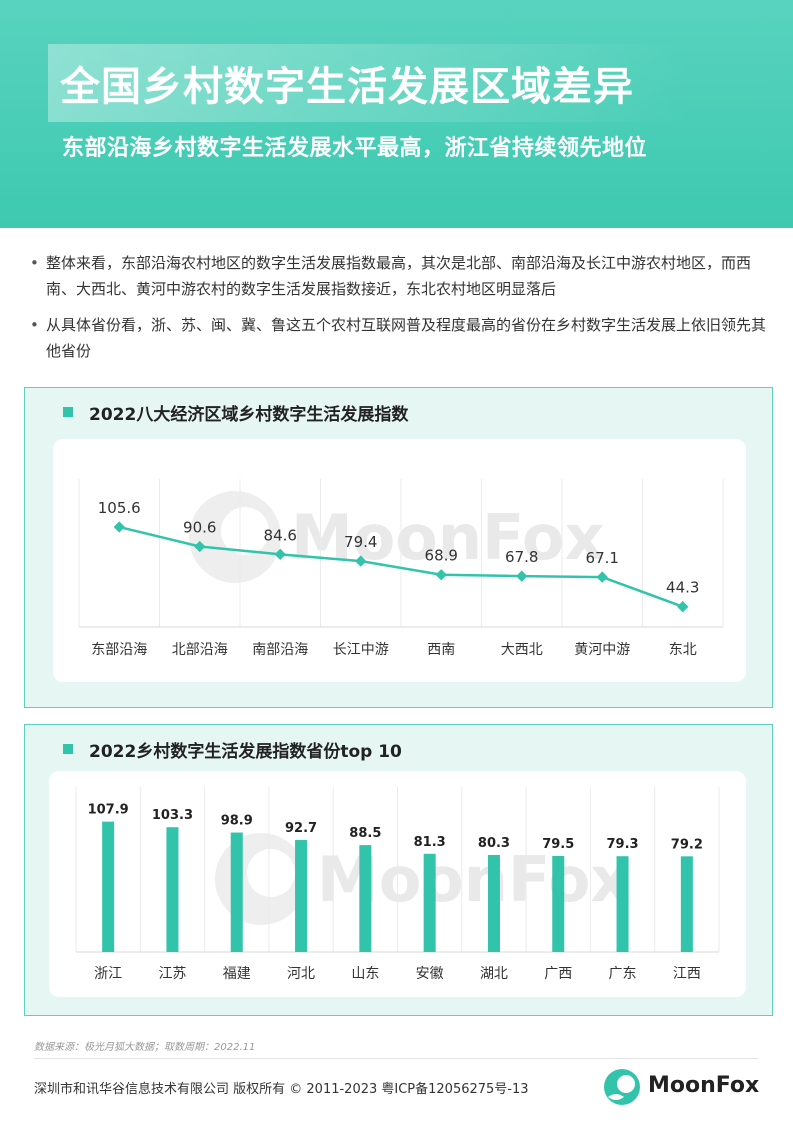 This screenshot has width=793, height=1122. I want to click on x-tick-label: 浙江, so click(108, 974).